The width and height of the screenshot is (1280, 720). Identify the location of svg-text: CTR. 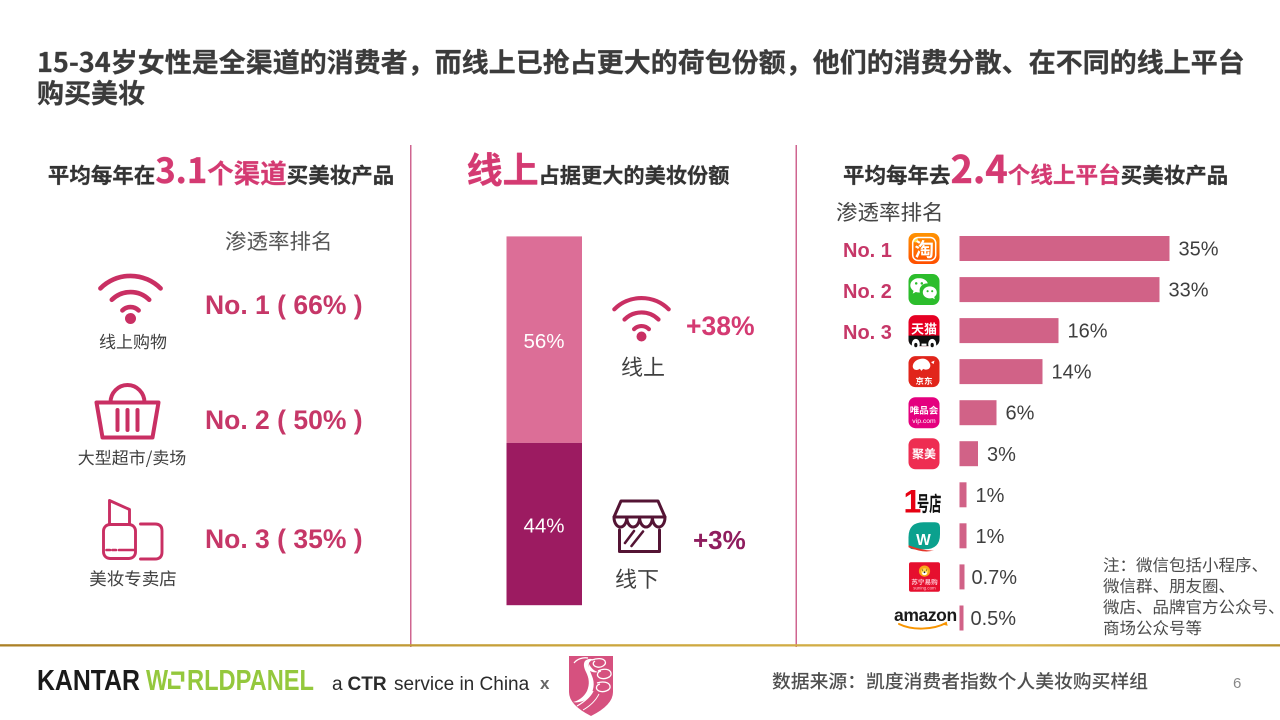
(367, 684).